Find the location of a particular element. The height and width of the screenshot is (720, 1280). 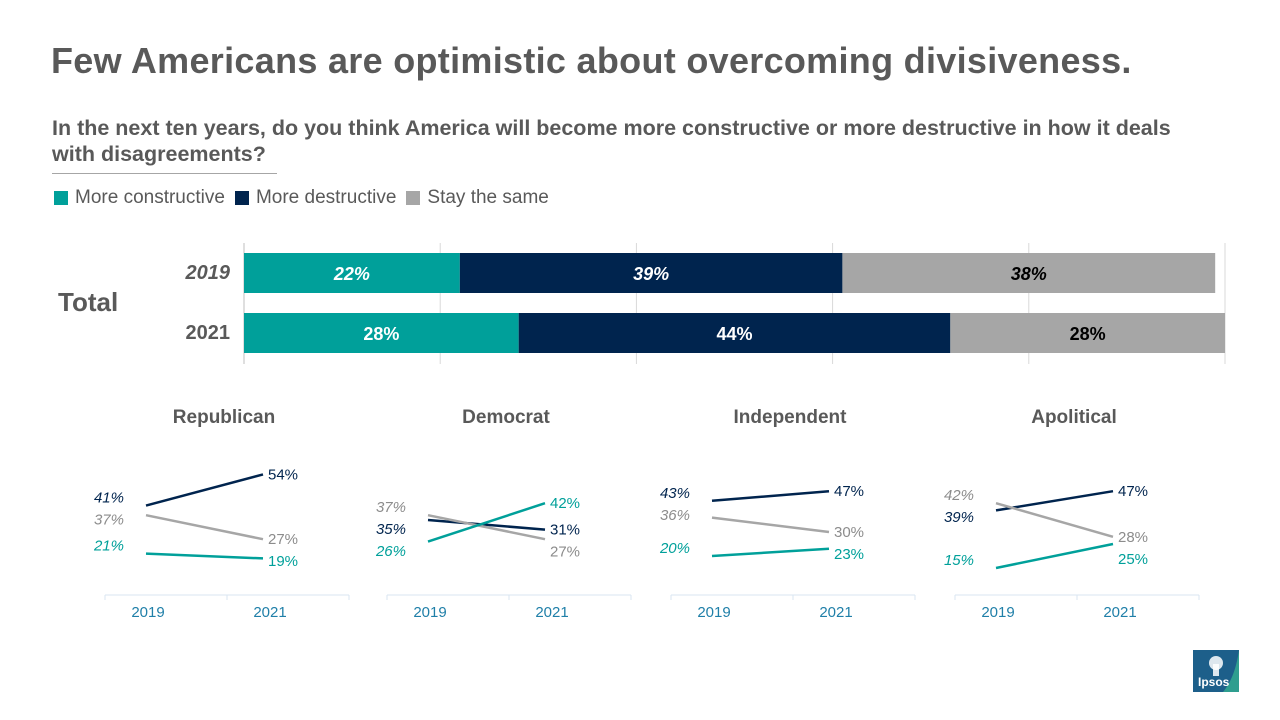

legend-swatch-constructive is located at coordinates (61, 198).